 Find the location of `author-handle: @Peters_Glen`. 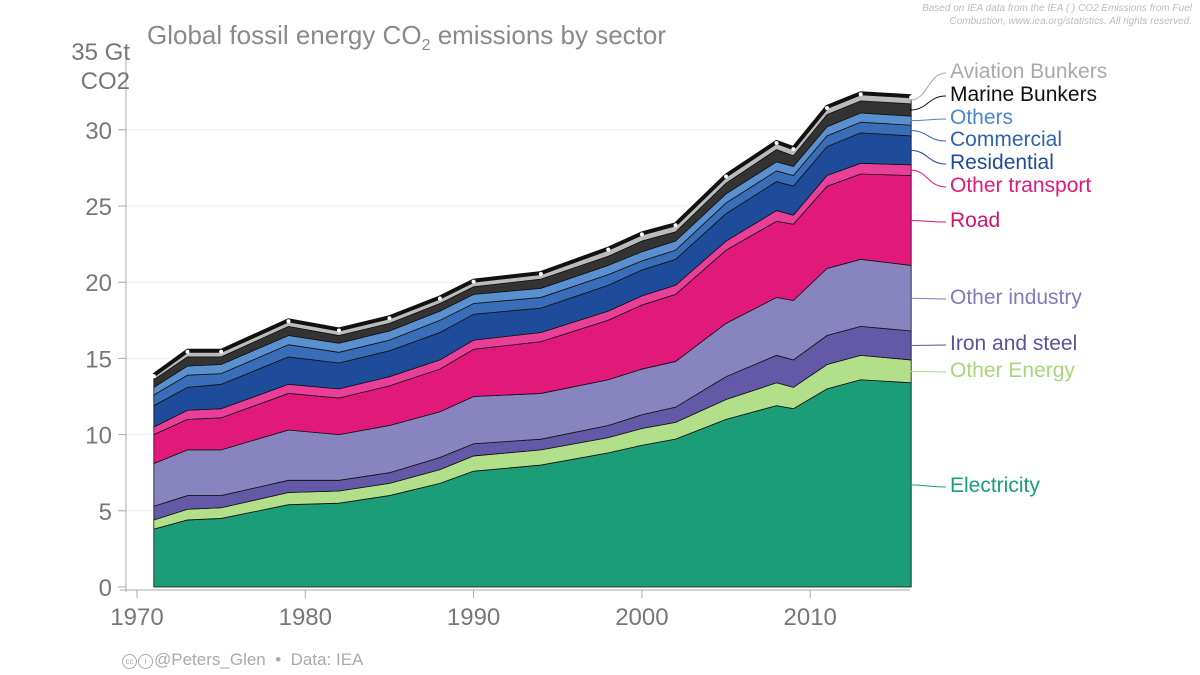

author-handle: @Peters_Glen is located at coordinates (210, 659).